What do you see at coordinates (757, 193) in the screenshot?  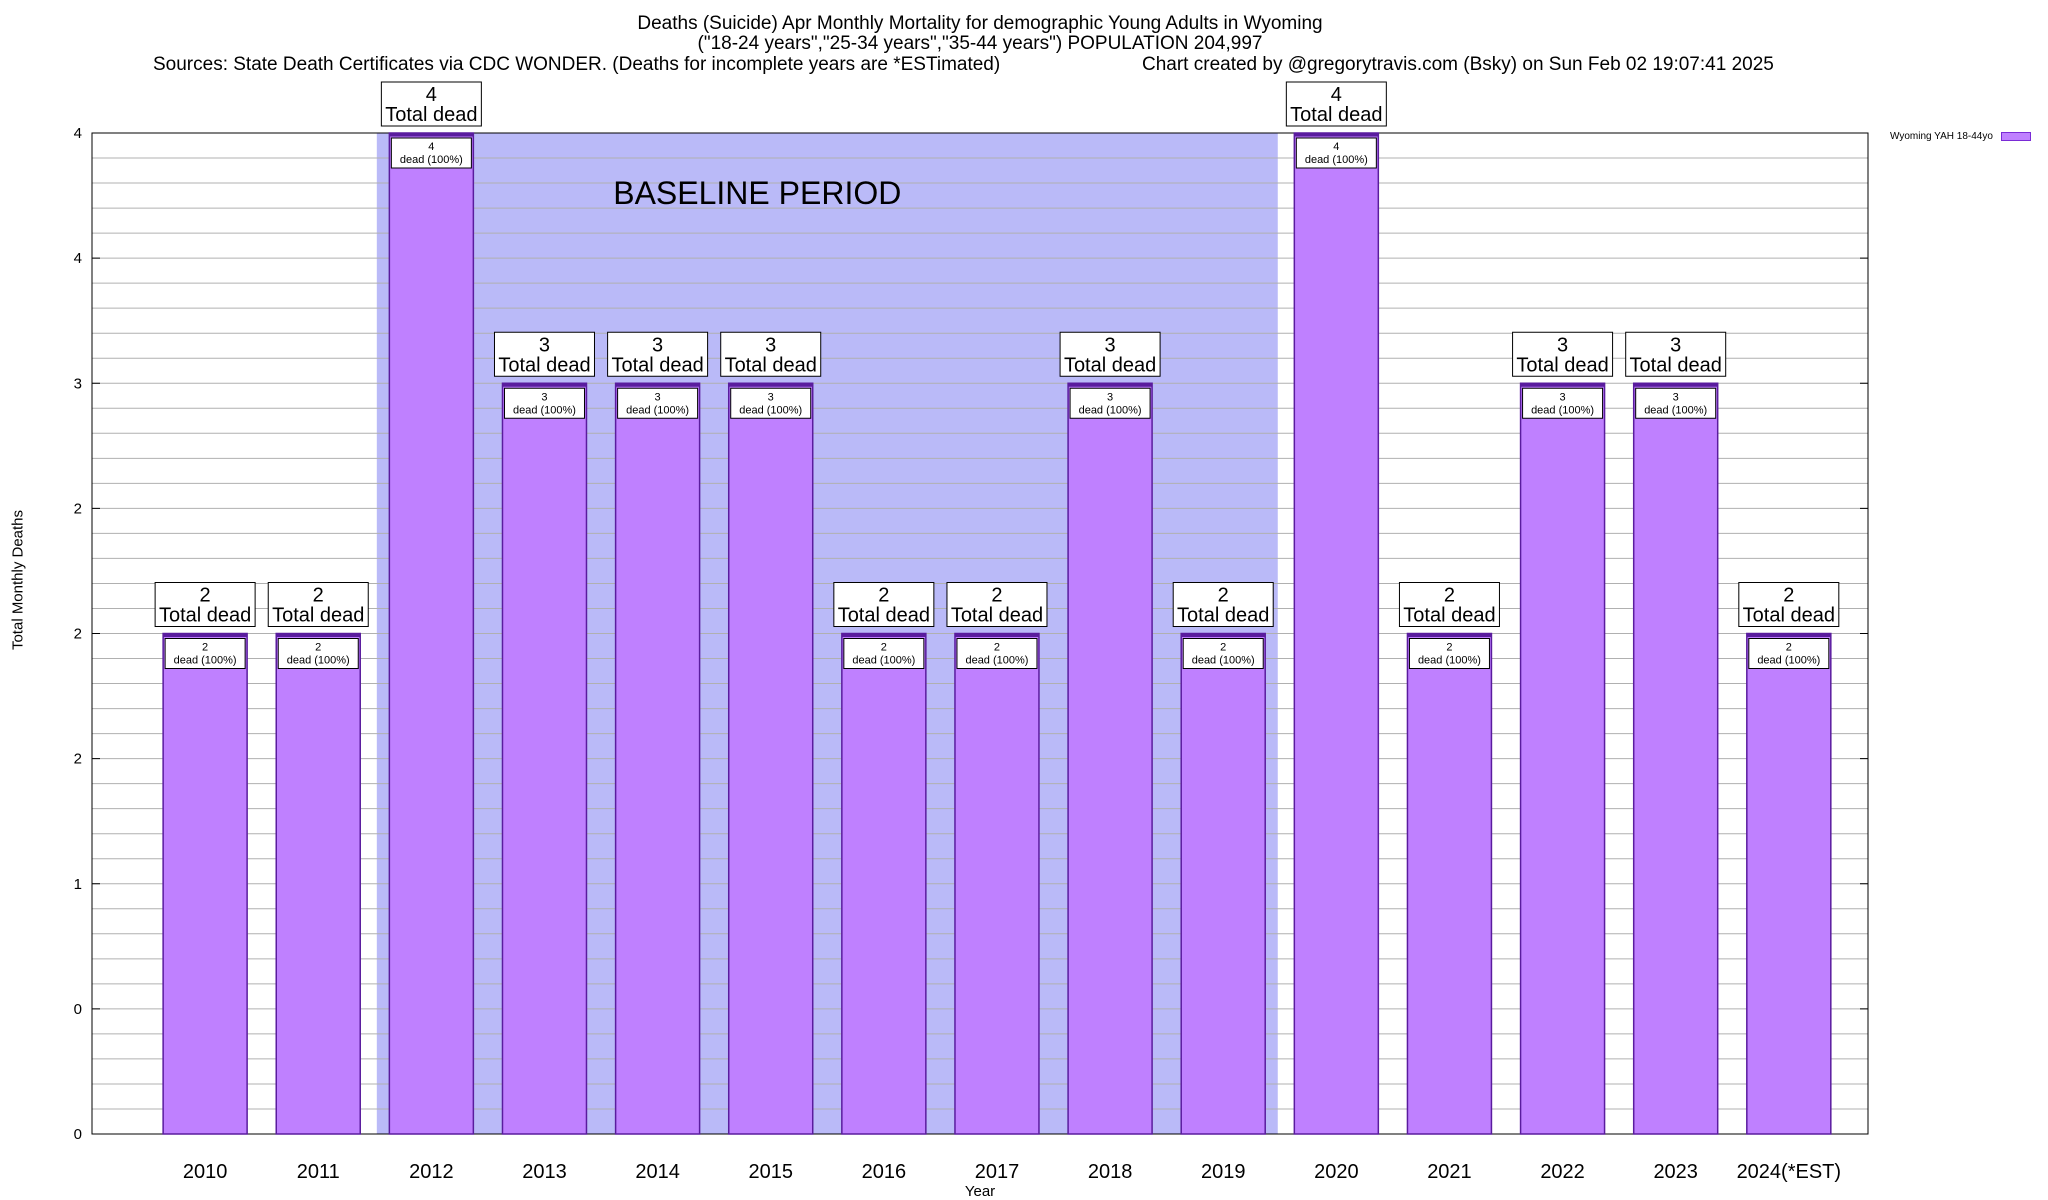 I see `baseline-period-label: BASELINE PERIOD` at bounding box center [757, 193].